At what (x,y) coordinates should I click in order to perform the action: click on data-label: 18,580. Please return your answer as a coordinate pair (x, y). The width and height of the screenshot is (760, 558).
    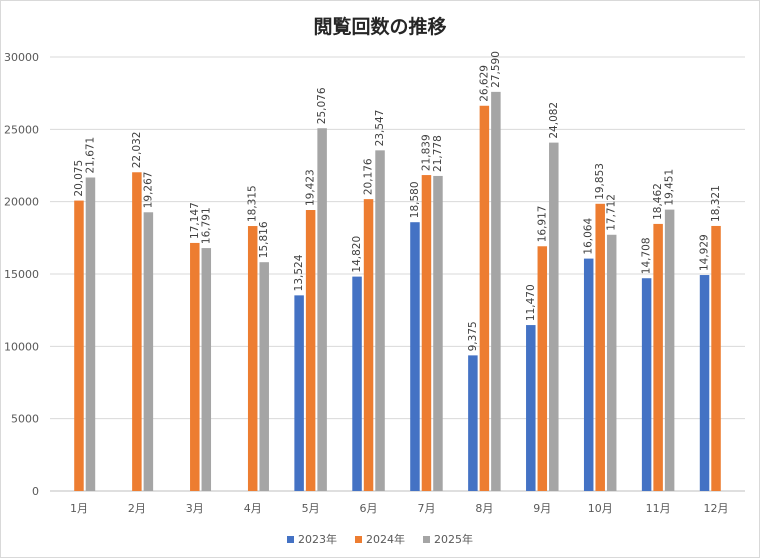
    Looking at the image, I should click on (415, 199).